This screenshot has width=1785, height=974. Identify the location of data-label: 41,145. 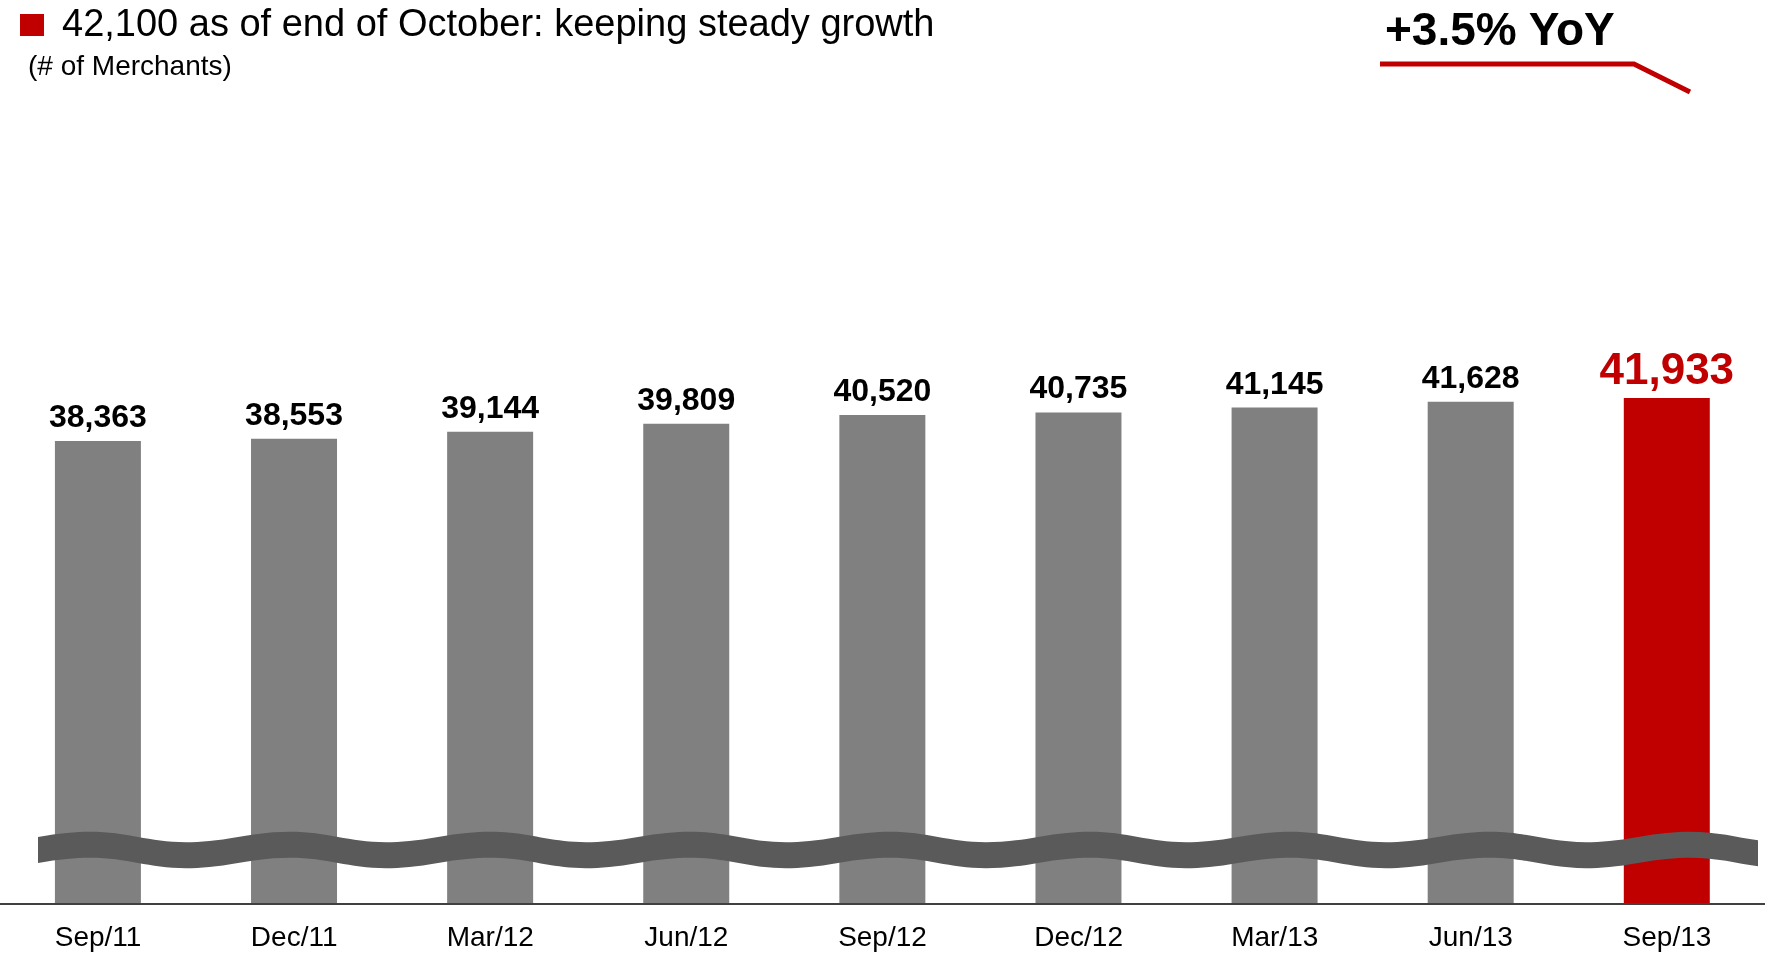
(1274, 382).